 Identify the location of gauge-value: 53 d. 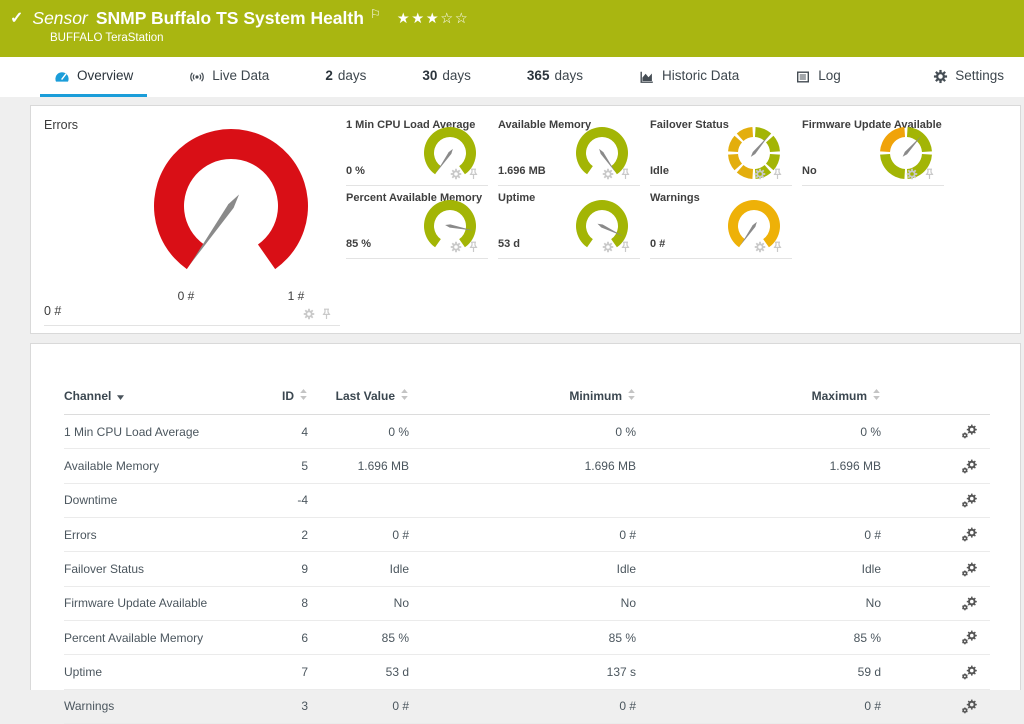
(509, 244).